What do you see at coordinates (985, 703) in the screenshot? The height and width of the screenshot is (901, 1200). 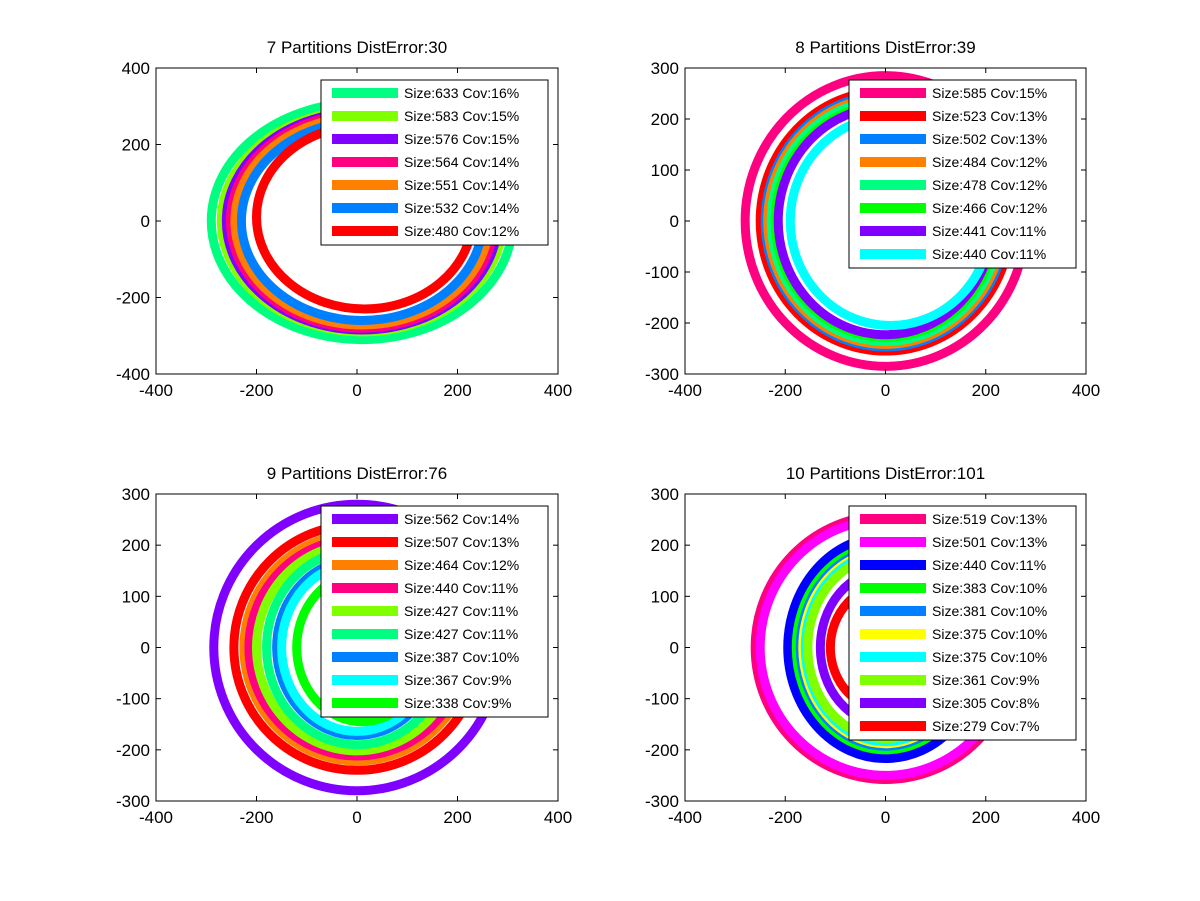 I see `legend-entry: Size:305 Cov:8%` at bounding box center [985, 703].